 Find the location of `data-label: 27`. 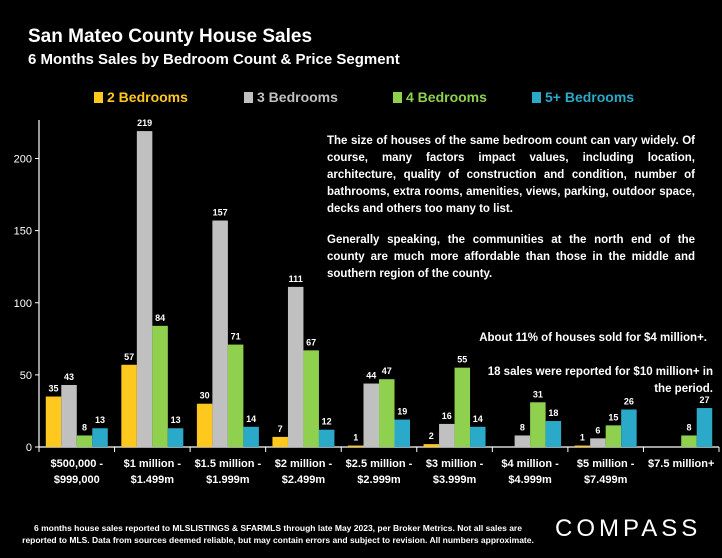

data-label: 27 is located at coordinates (704, 400).